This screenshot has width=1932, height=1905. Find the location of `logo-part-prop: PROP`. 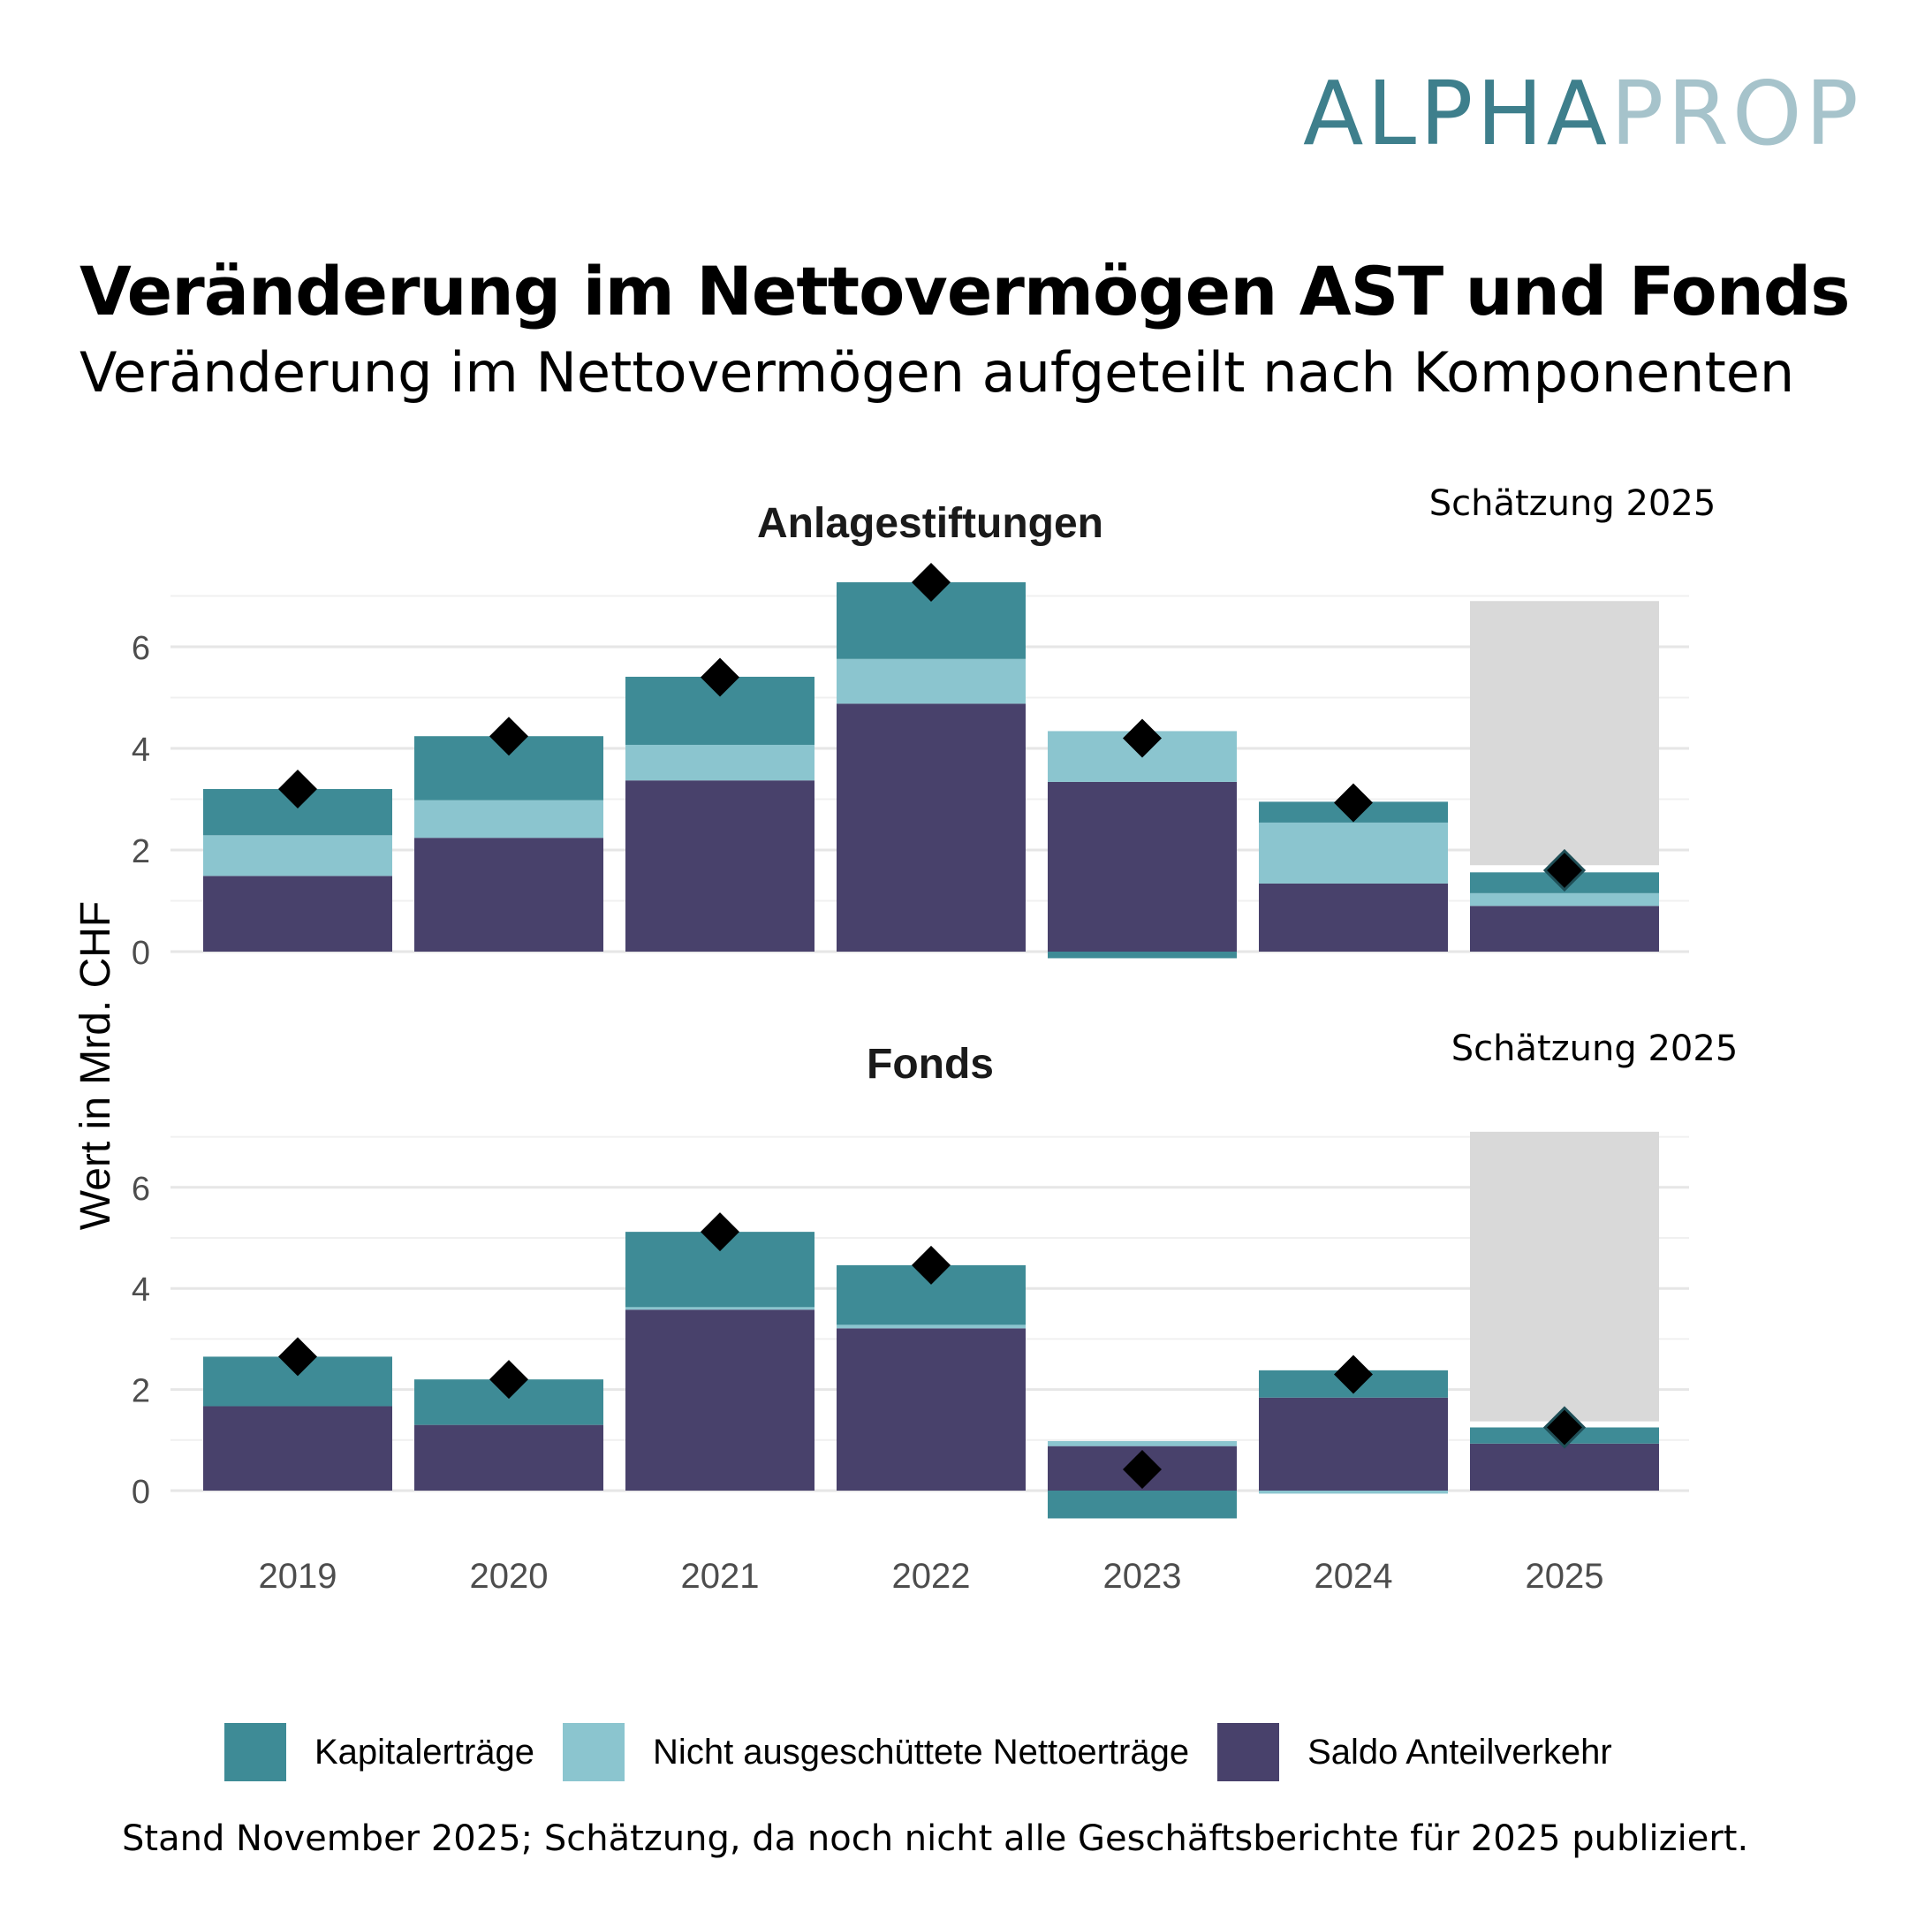

logo-part-prop: PROP is located at coordinates (1736, 113).